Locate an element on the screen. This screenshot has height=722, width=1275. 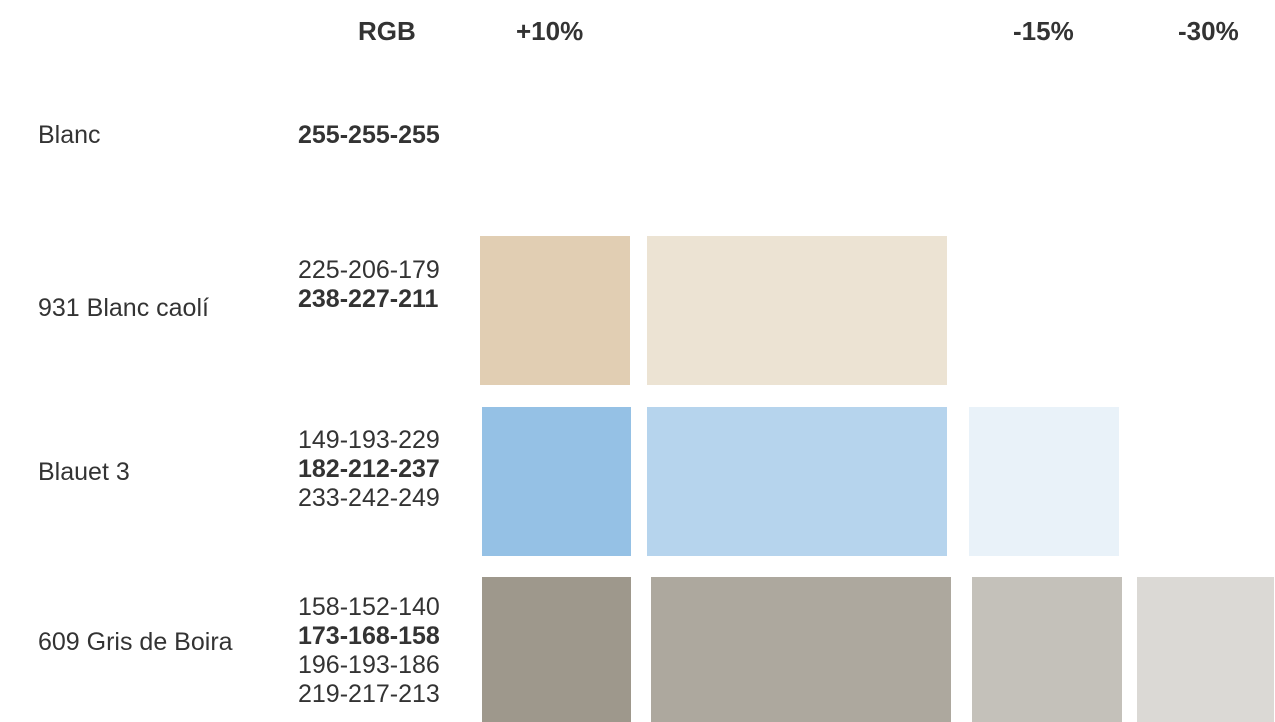
header-minus-15: -15% is located at coordinates (1043, 31).